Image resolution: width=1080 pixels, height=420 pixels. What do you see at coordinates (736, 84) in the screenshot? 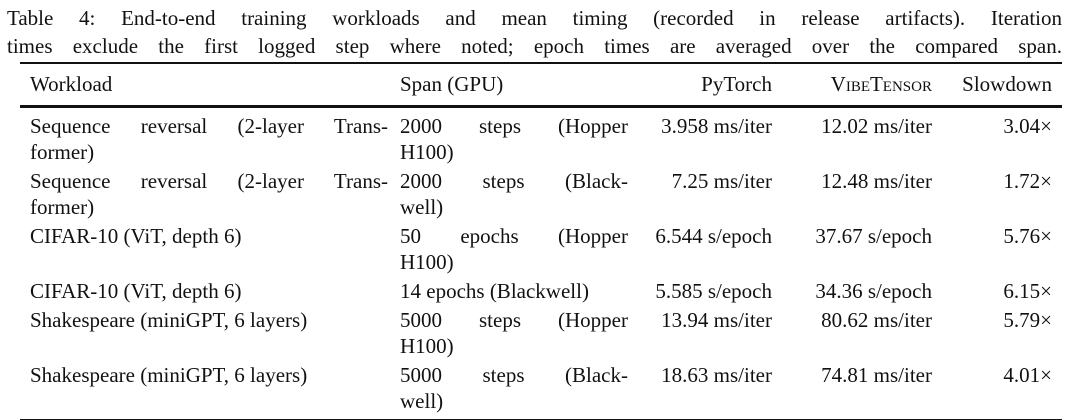
I see `column-header-pytorch: PyTorch` at bounding box center [736, 84].